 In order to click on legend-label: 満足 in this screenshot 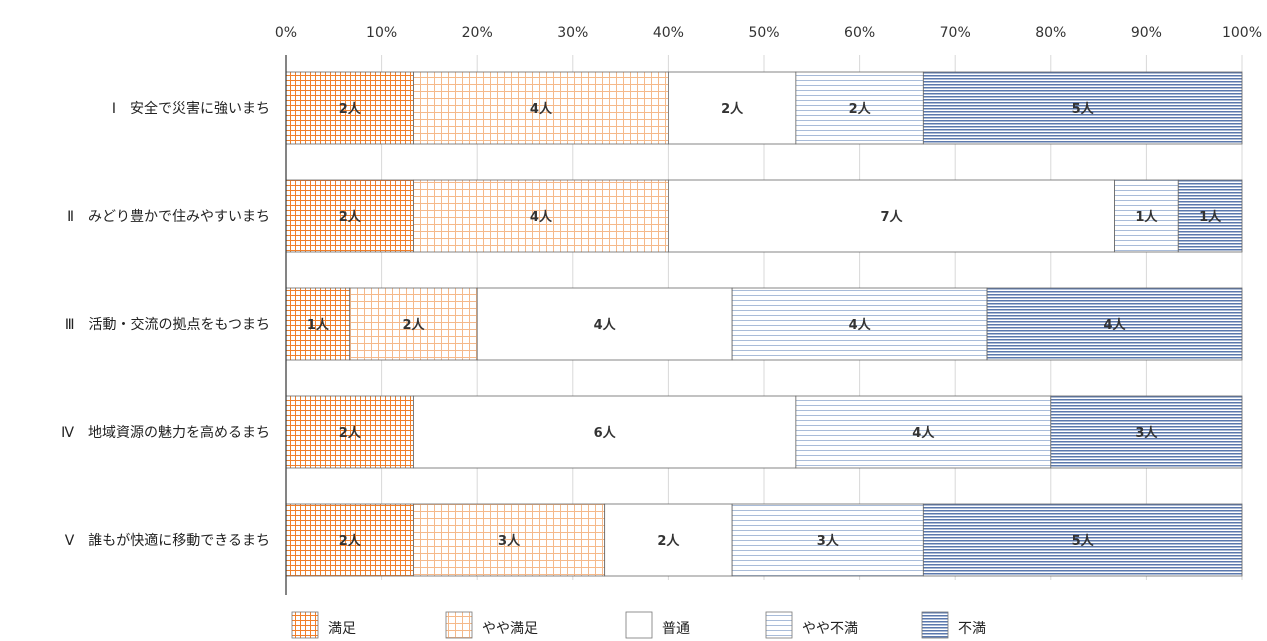, I will do `click(342, 629)`.